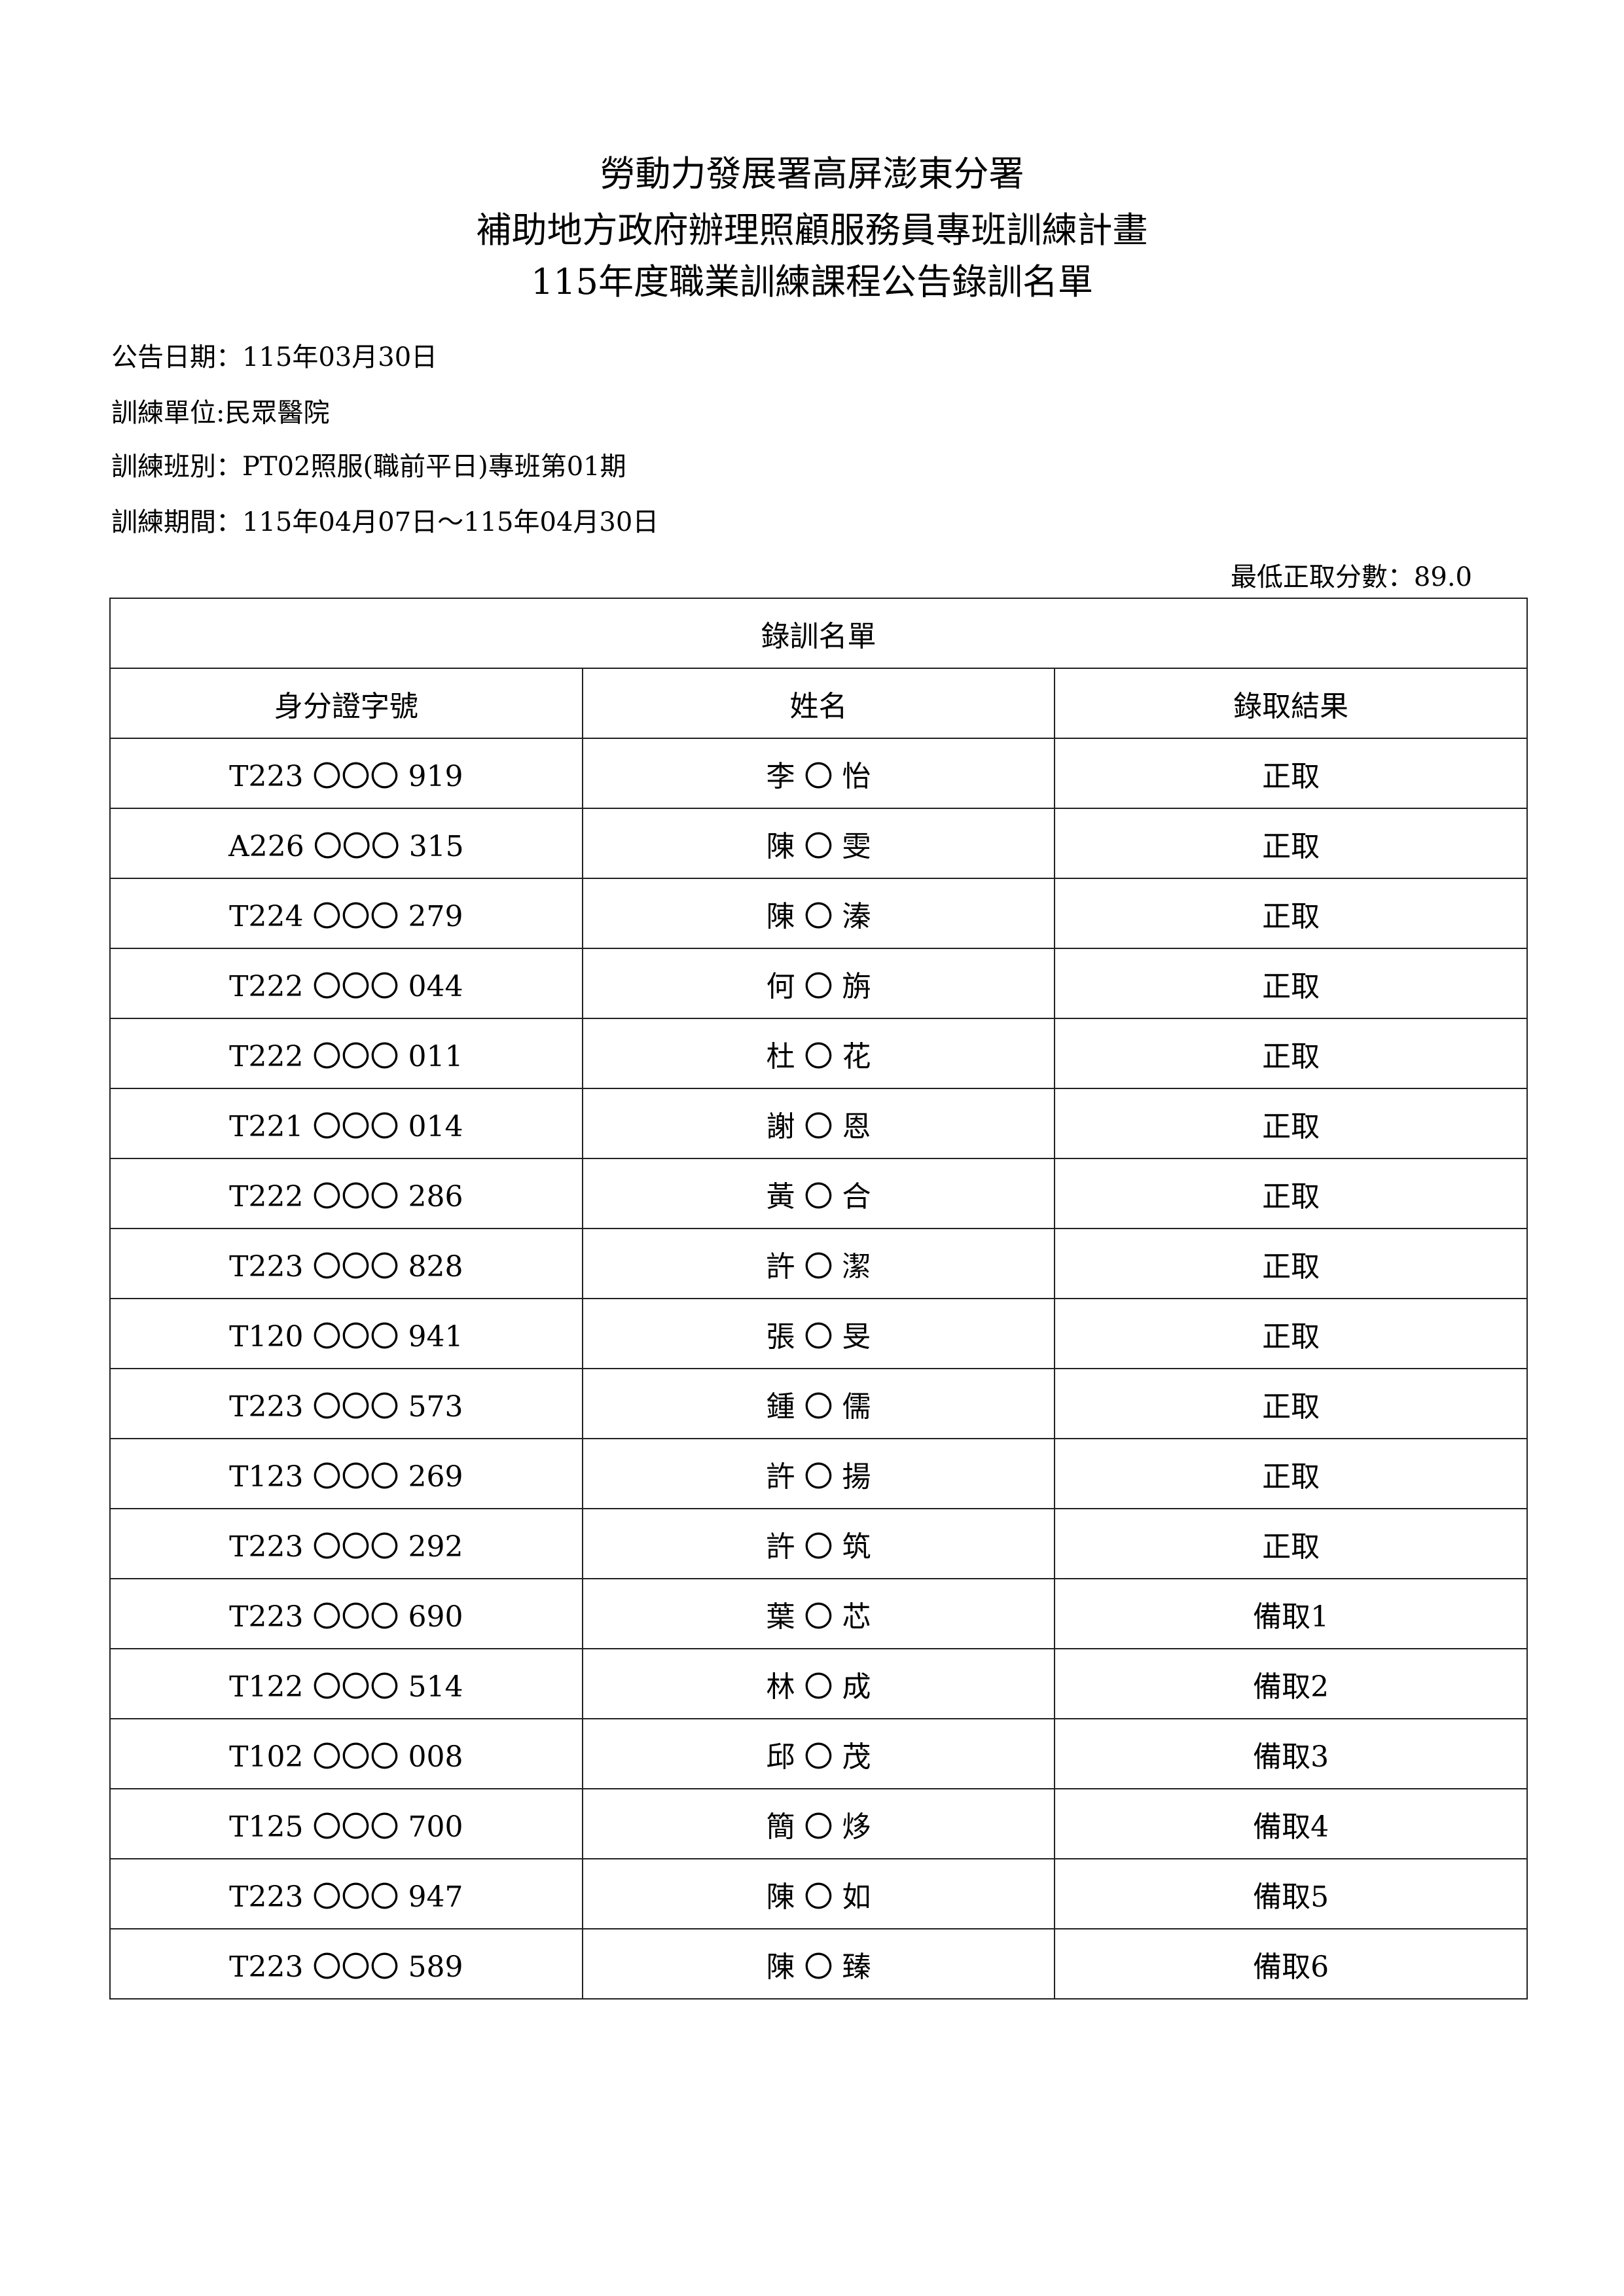 The width and height of the screenshot is (1624, 2296). Describe the element at coordinates (818, 633) in the screenshot. I see `table-caption: 錄訓名單` at that location.